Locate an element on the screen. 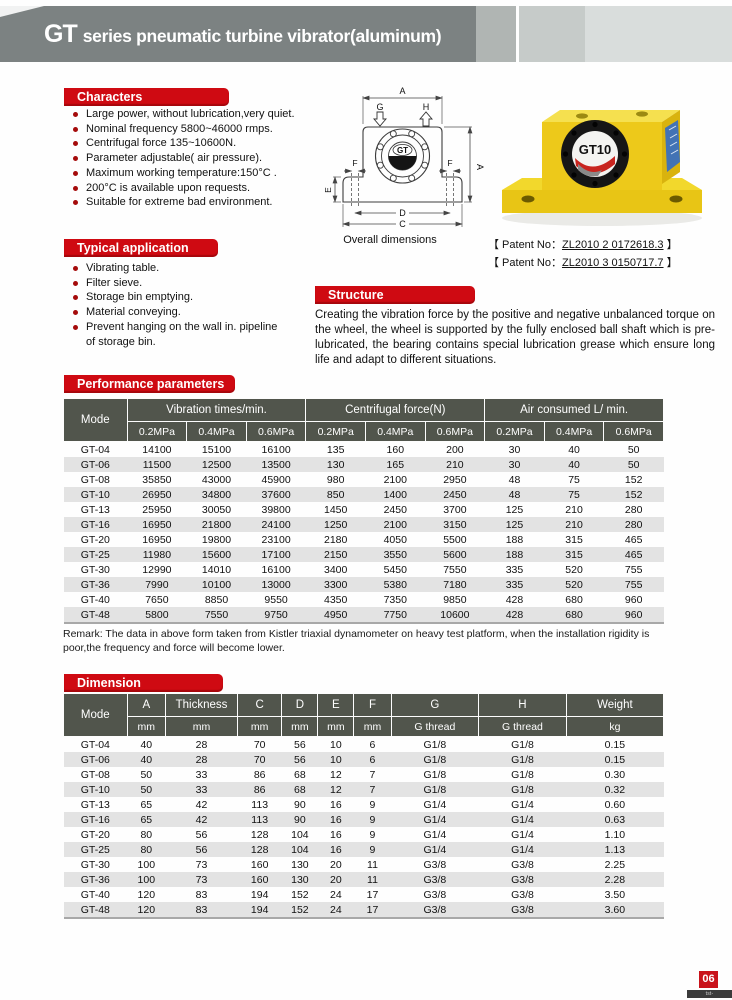 This screenshot has height=1000, width=732. table-cell: 194 is located at coordinates (259, 909).